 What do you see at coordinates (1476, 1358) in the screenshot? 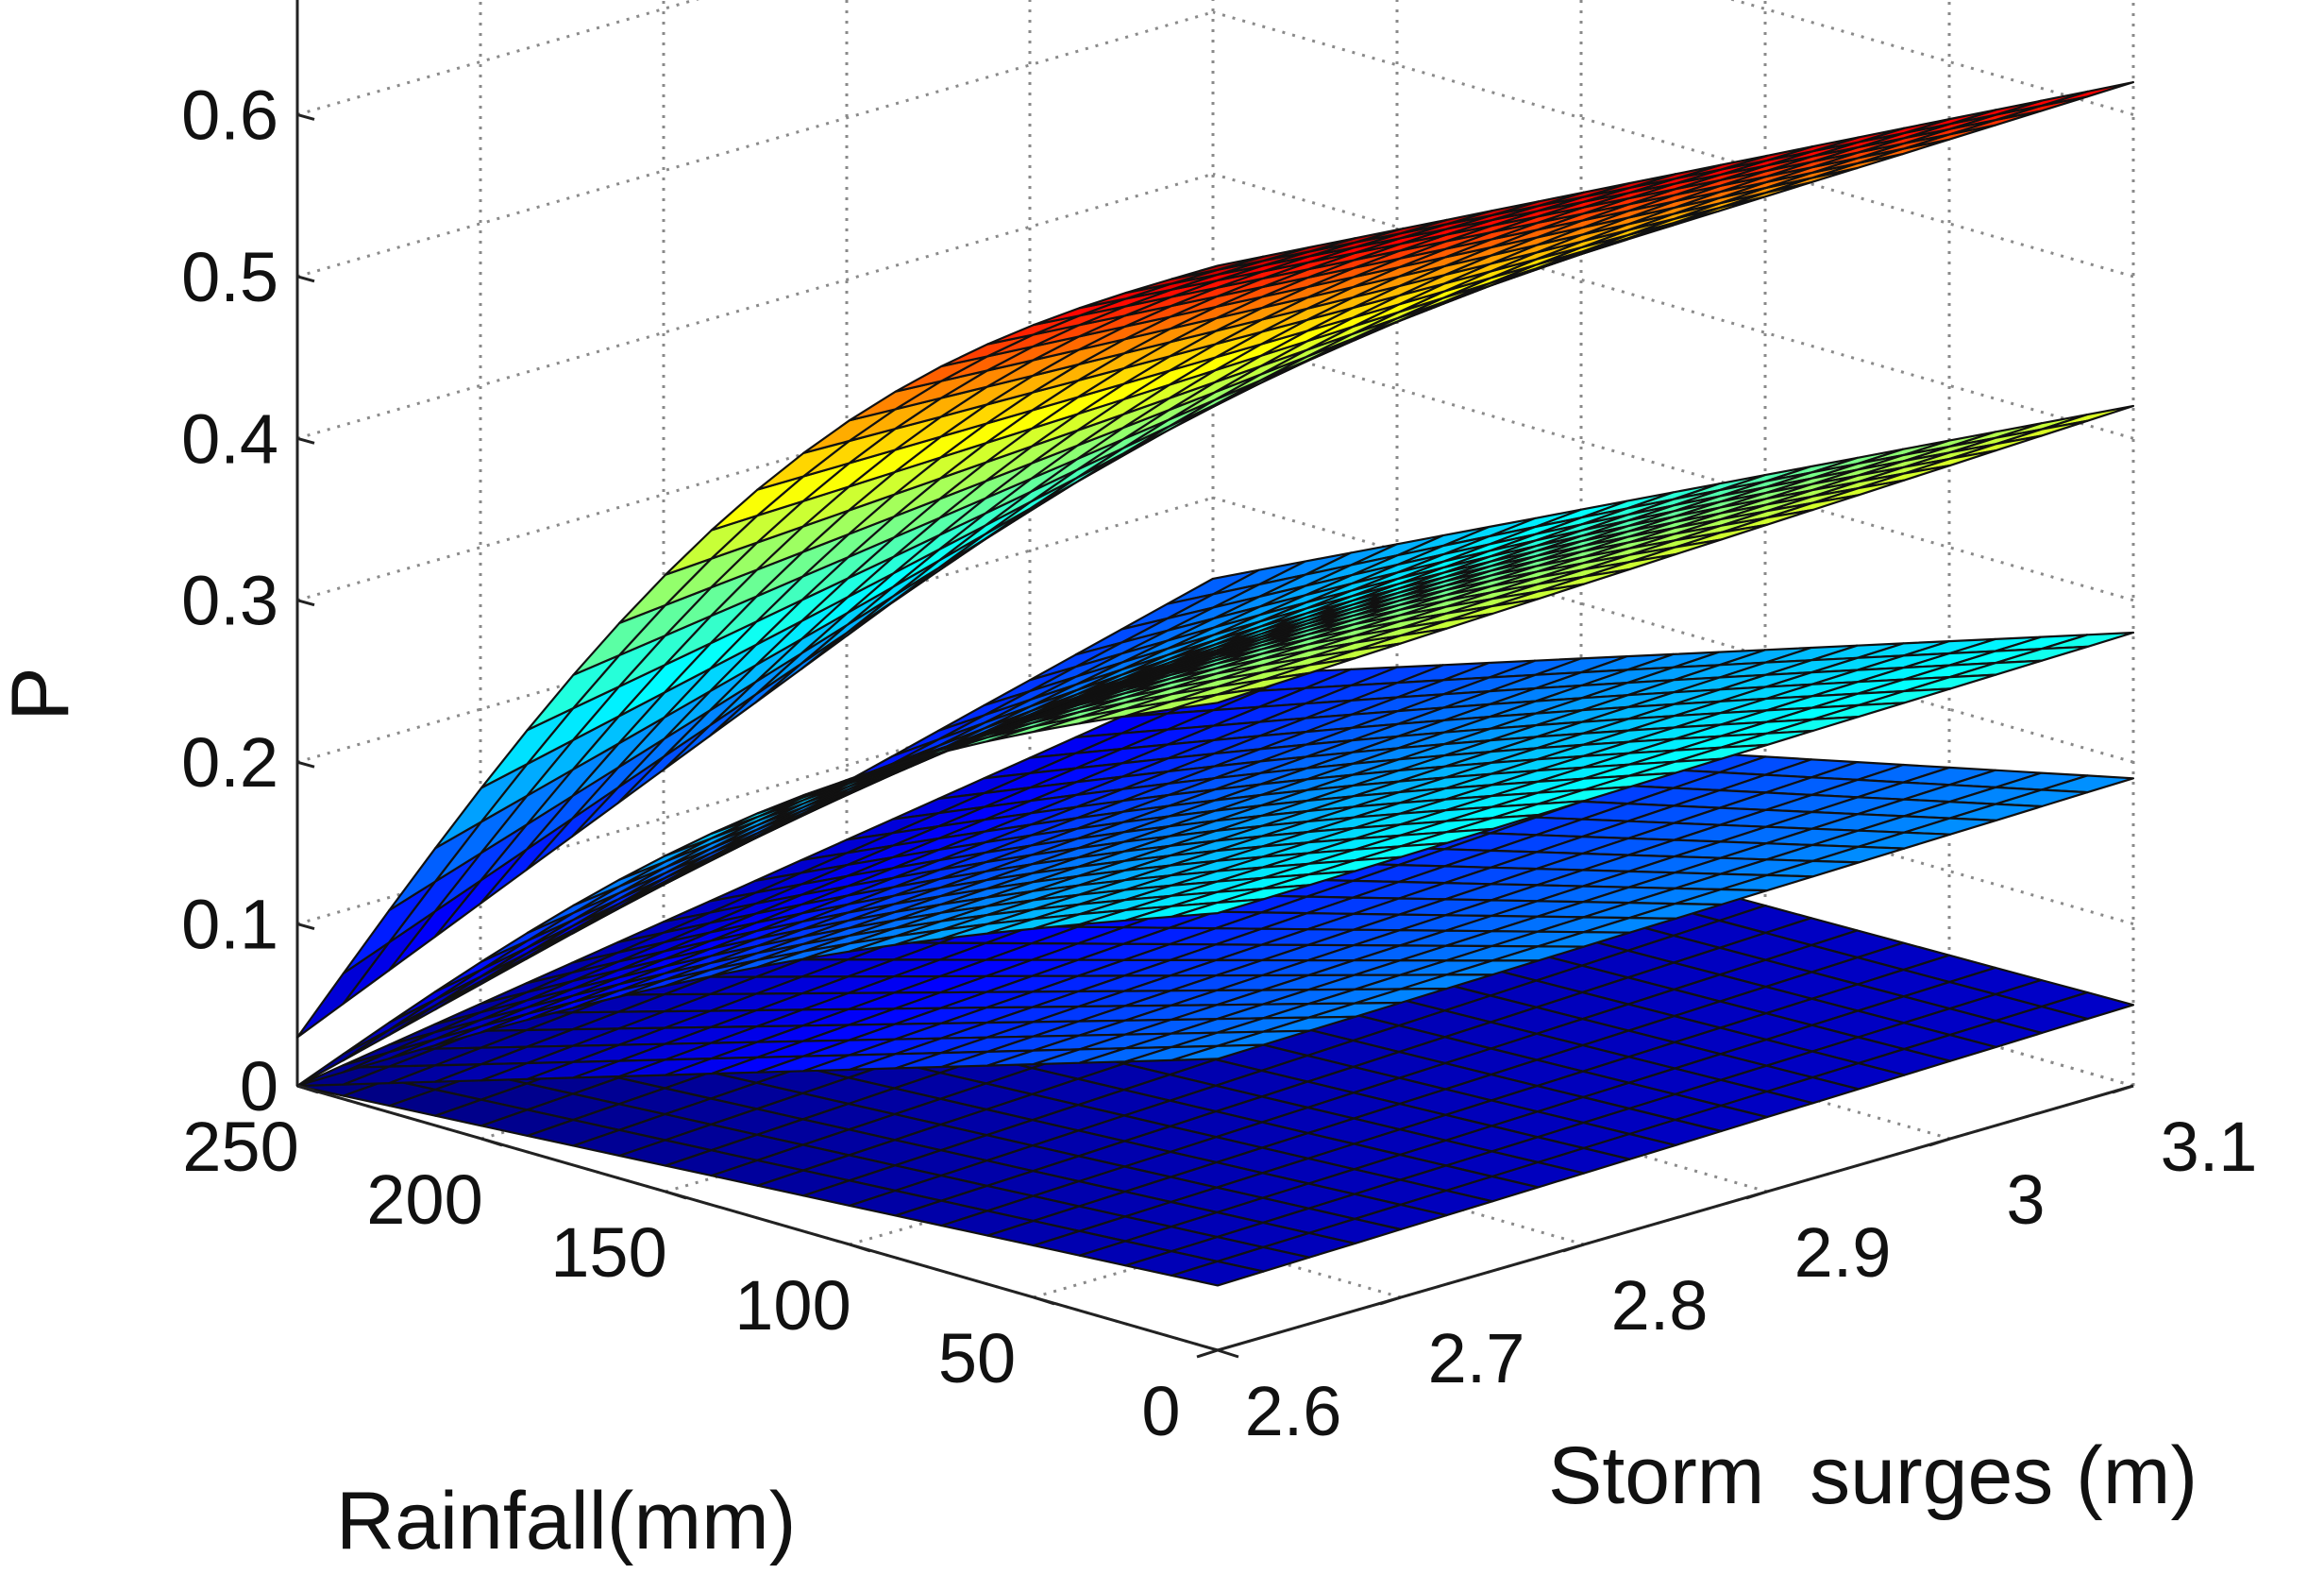
I see `y-tick-label: 2.7` at bounding box center [1476, 1358].